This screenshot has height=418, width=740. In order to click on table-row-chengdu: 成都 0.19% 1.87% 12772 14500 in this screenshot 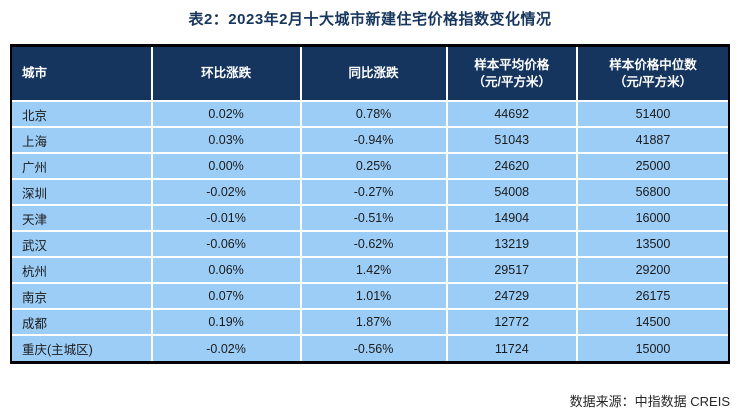, I will do `click(370, 321)`.